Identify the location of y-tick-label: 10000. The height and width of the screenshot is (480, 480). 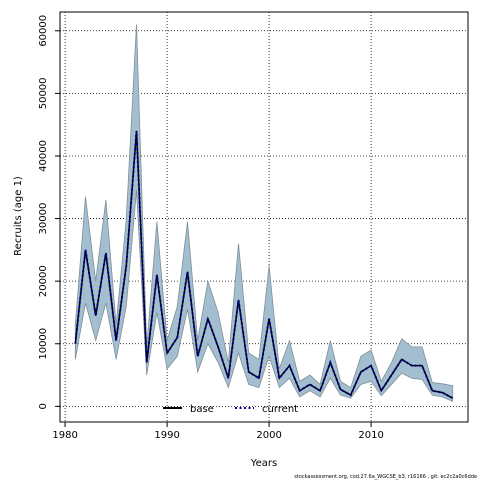
(43, 344).